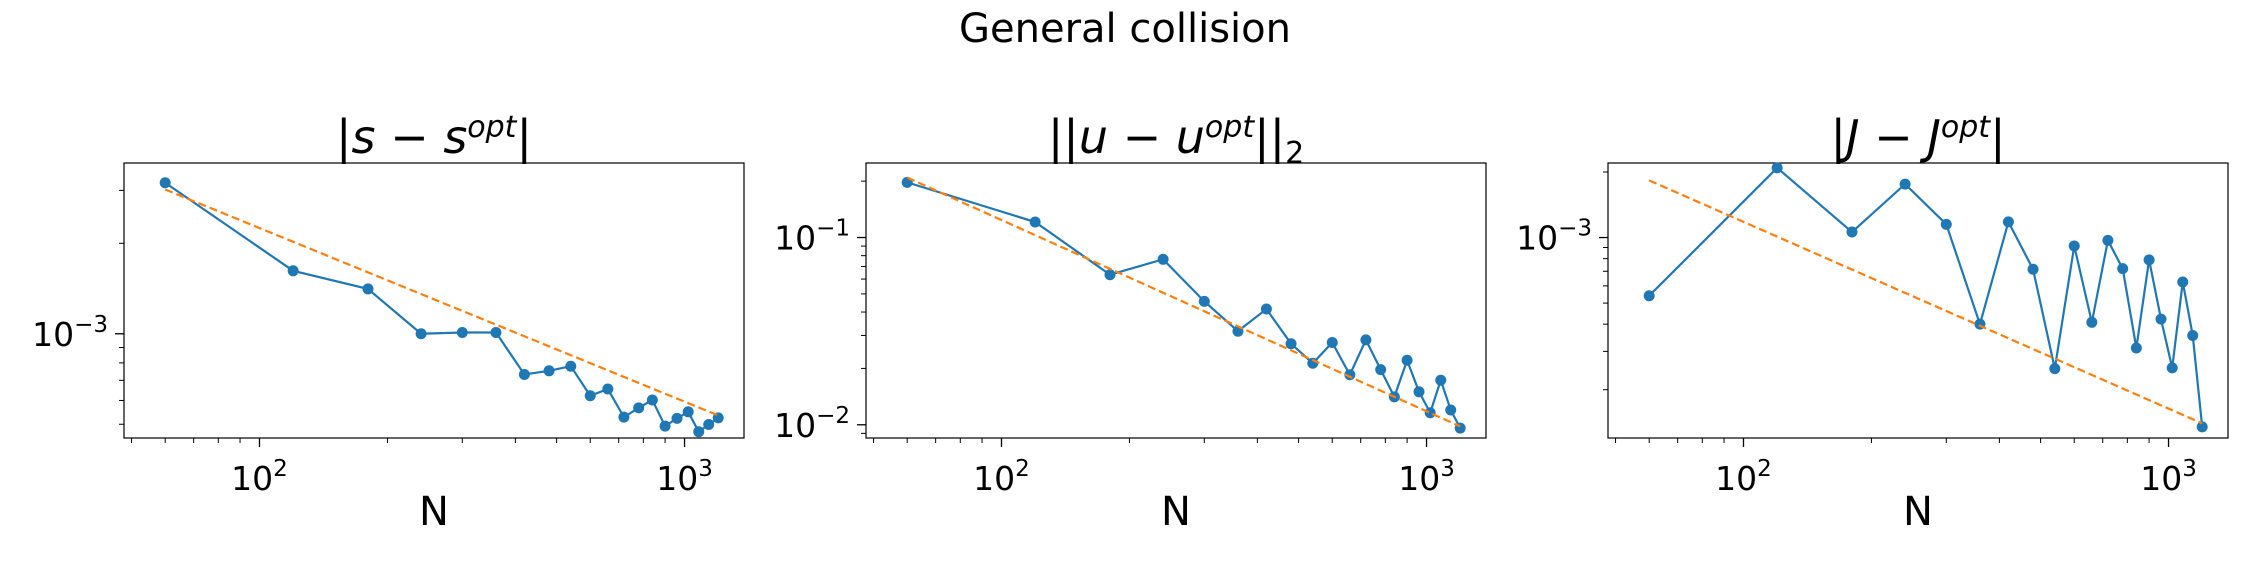 The width and height of the screenshot is (2250, 562). I want to click on panel-title: |J − Jopt|, so click(1917, 137).